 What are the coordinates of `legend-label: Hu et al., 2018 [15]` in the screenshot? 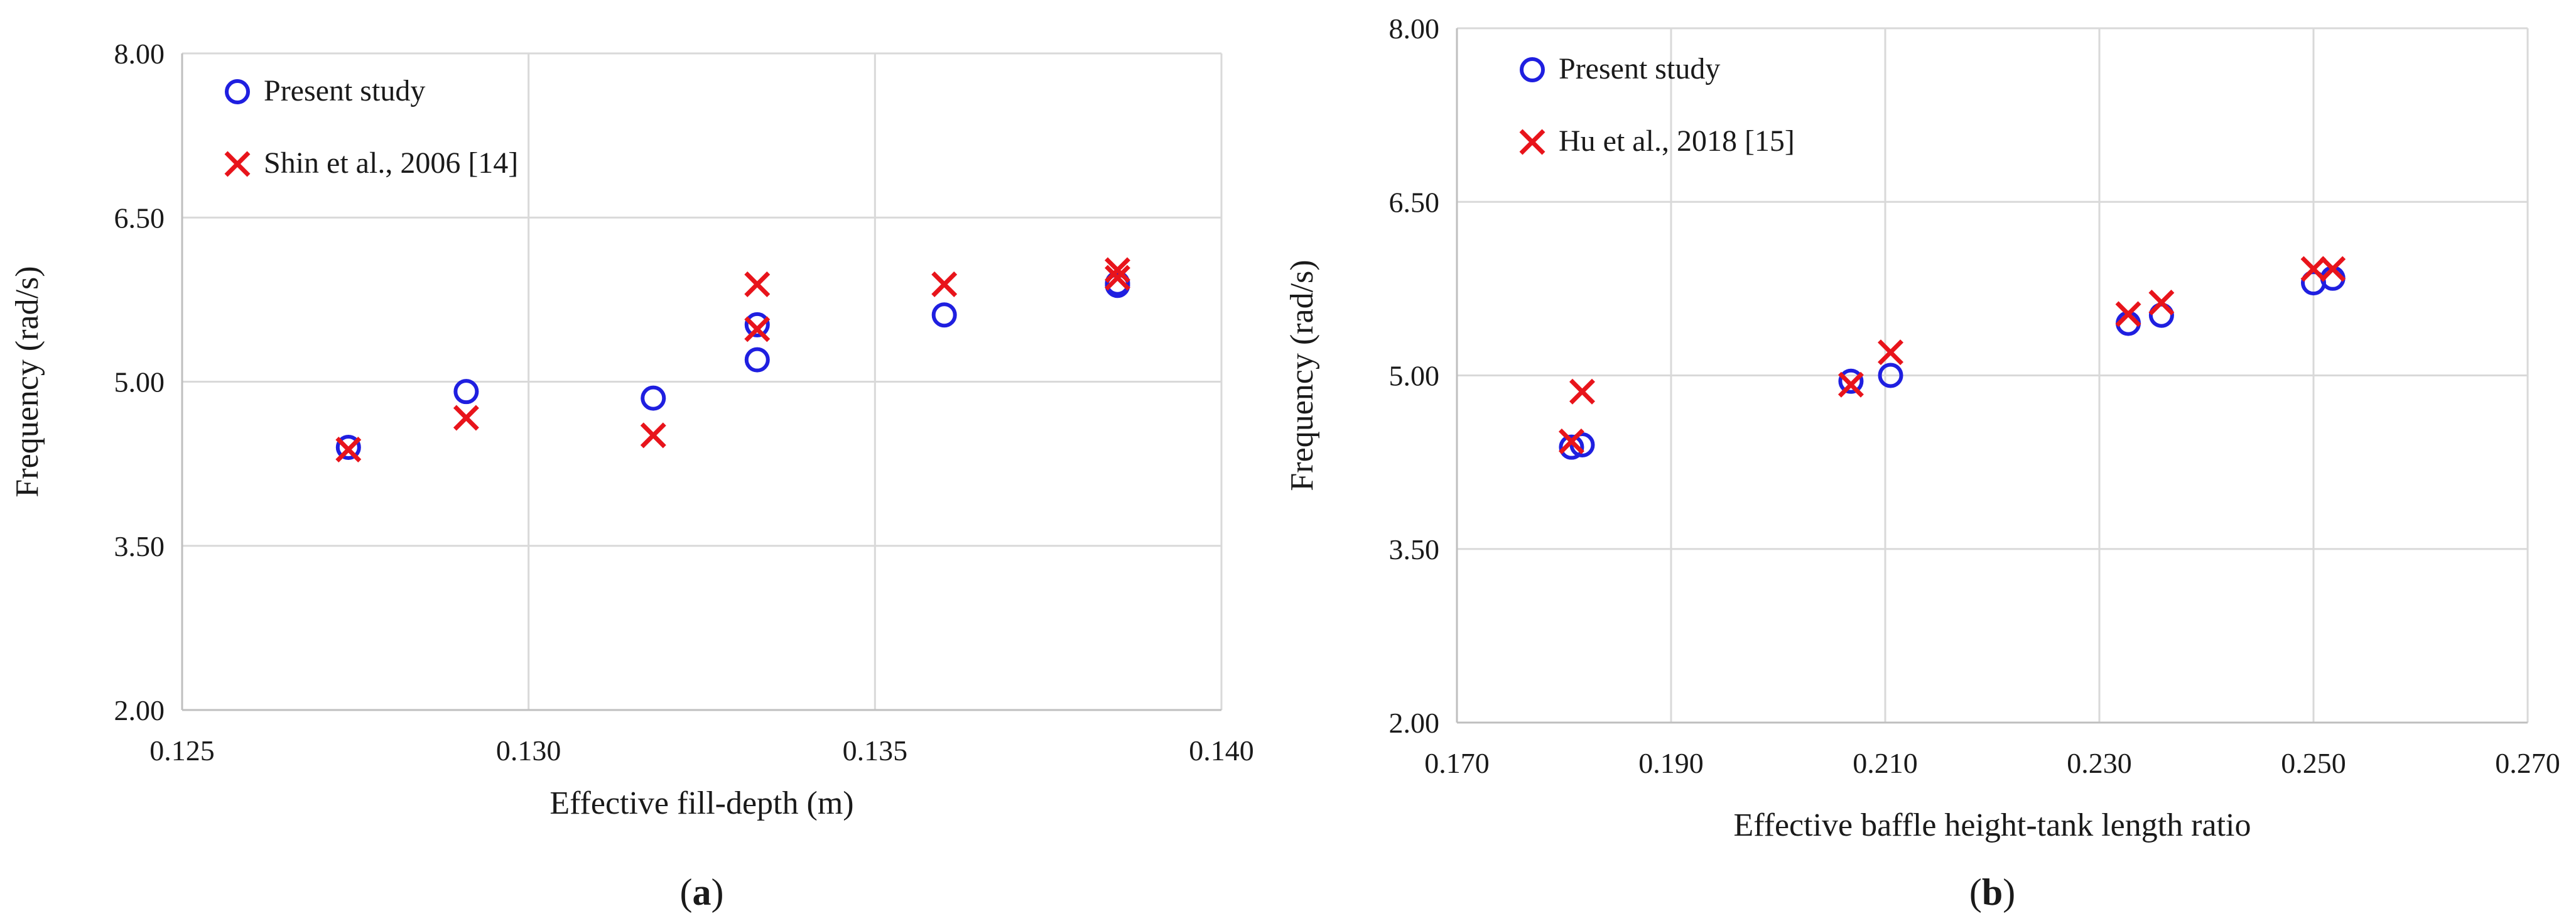 It's located at (1677, 141).